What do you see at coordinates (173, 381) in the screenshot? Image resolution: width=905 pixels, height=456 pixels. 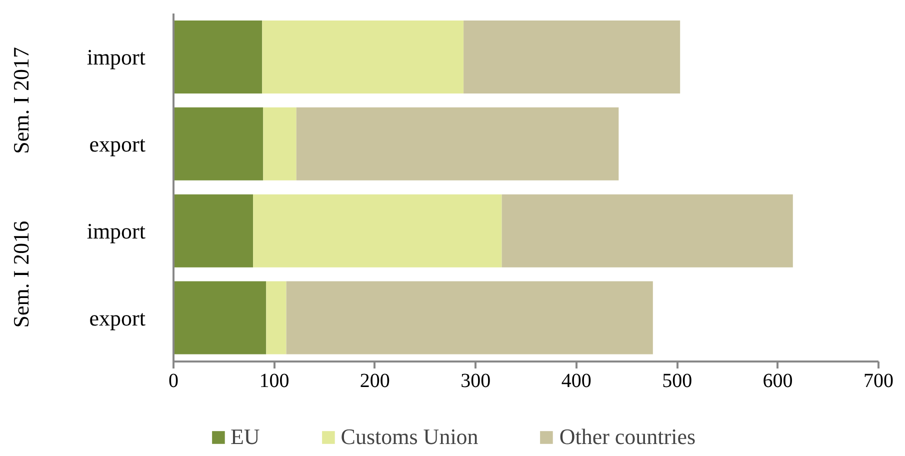 I see `x-tick-label: 0` at bounding box center [173, 381].